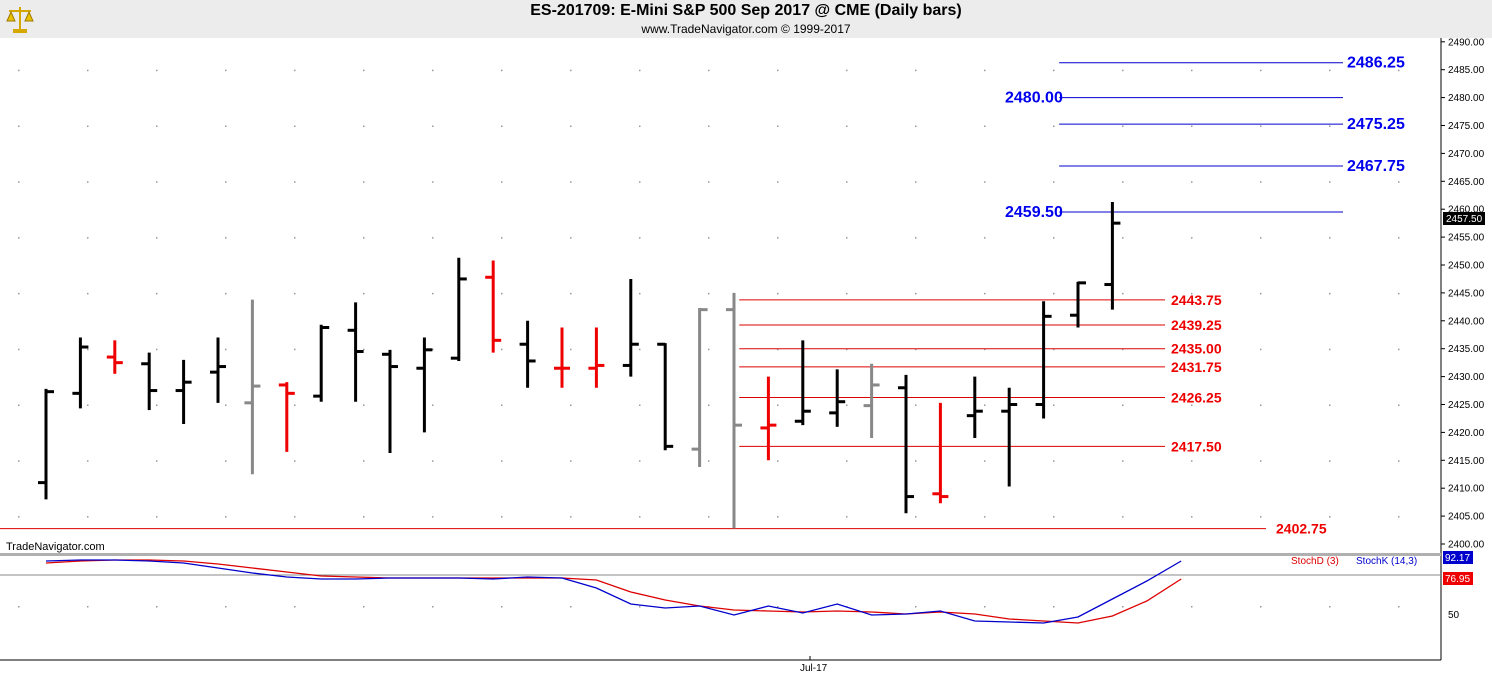 This screenshot has width=1492, height=677. What do you see at coordinates (720, 554) in the screenshot?
I see `panel-separator` at bounding box center [720, 554].